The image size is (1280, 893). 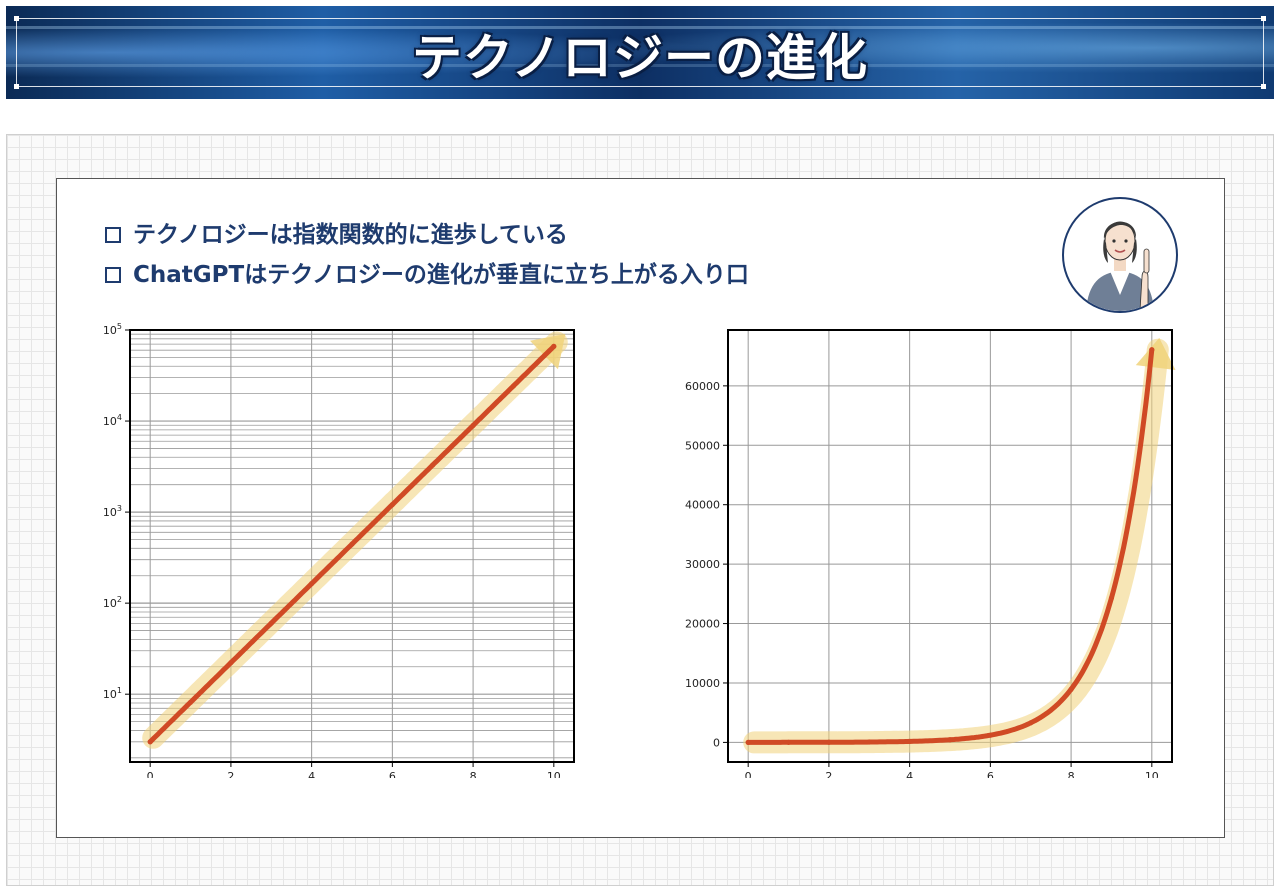 I want to click on bullet-text: テクノロジーは指数関数的に進歩している, so click(x=350, y=235).